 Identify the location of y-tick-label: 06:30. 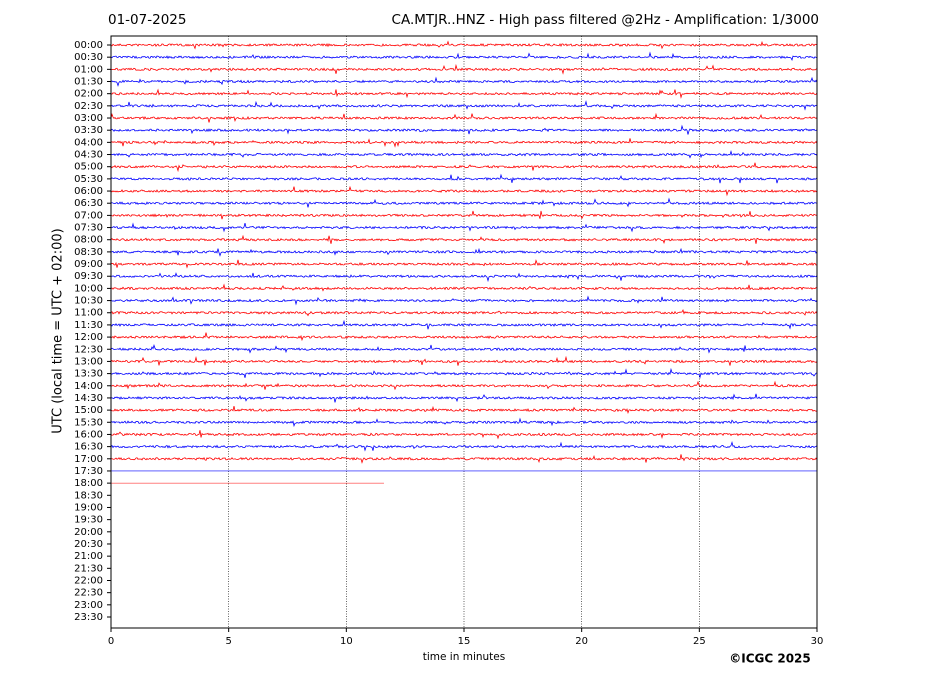
(88, 203).